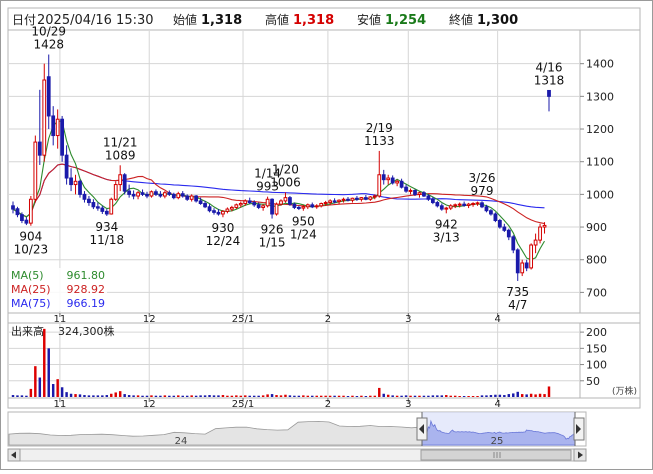 This screenshot has width=653, height=474. I want to click on scroll-left-button, so click(14, 455).